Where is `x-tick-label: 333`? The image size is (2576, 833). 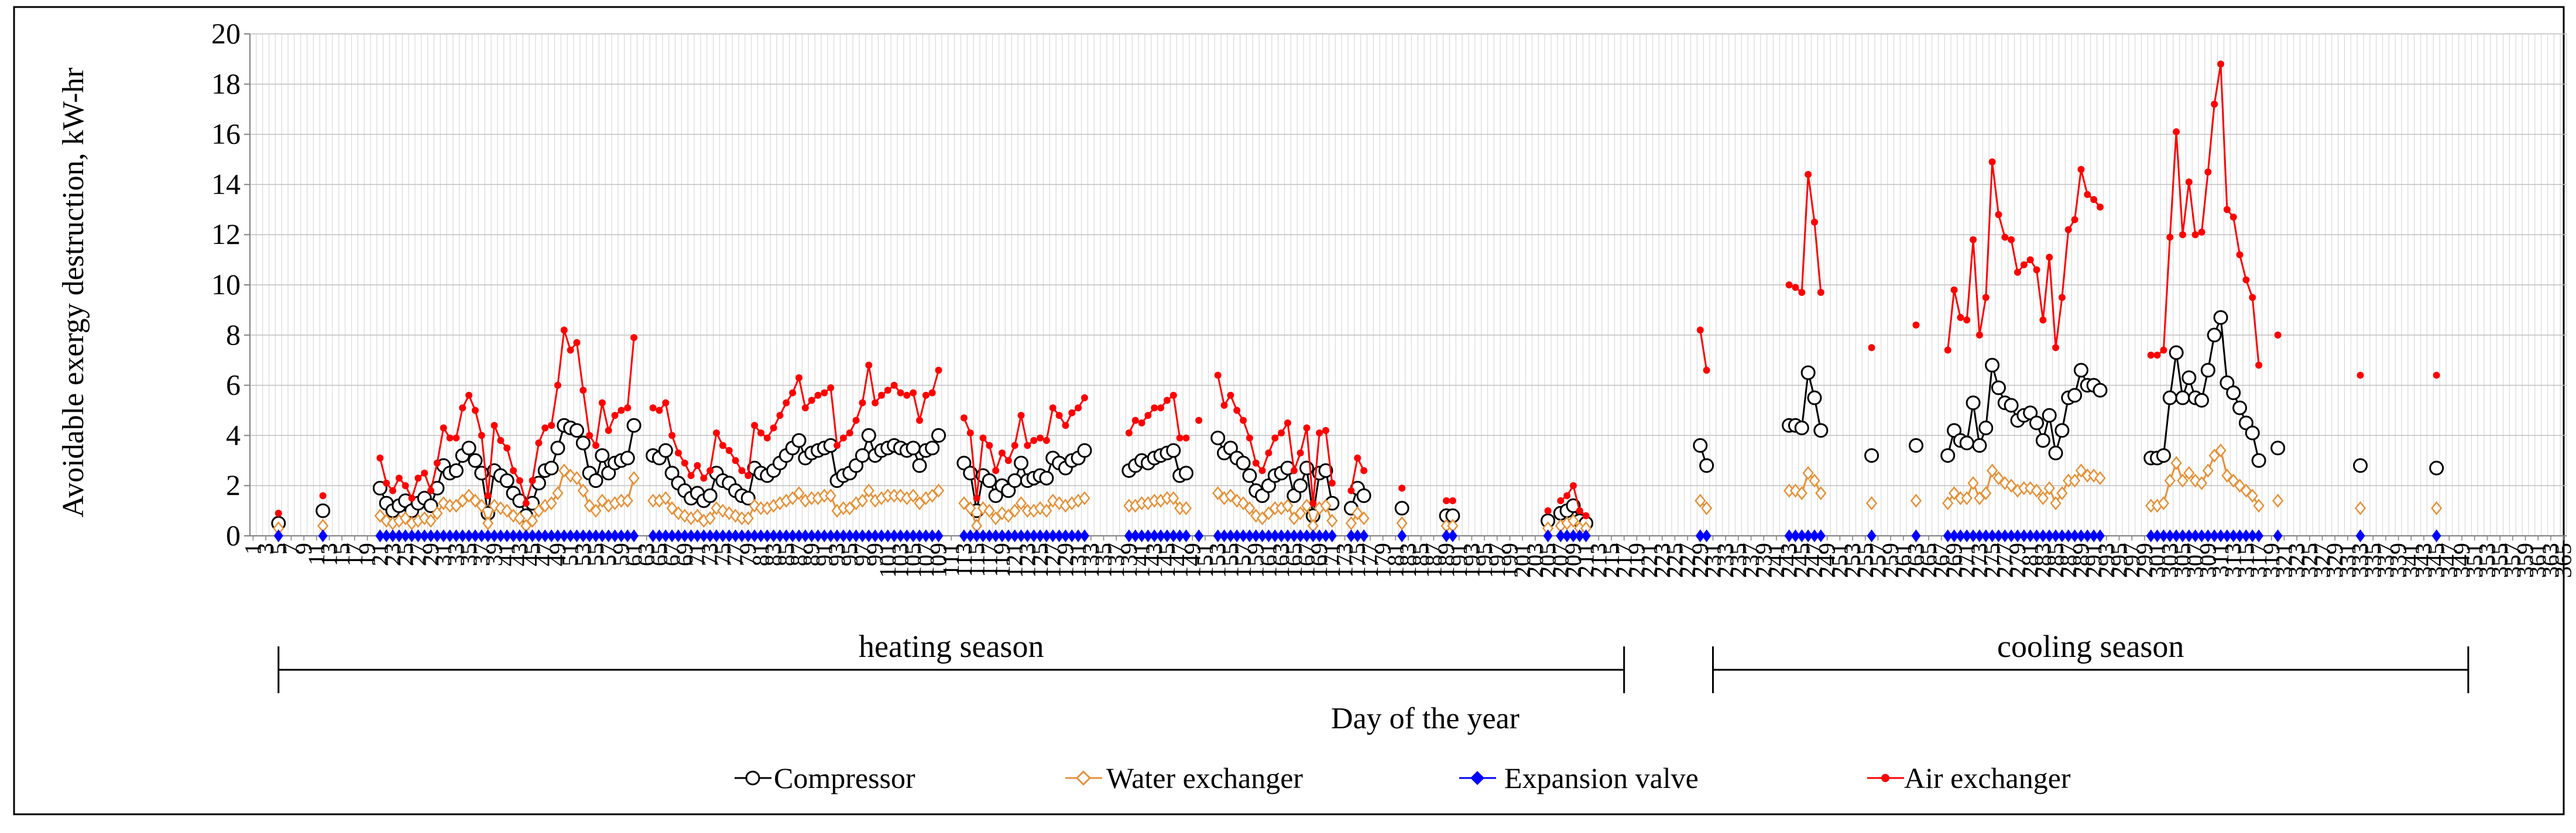 x-tick-label: 333 is located at coordinates (2360, 560).